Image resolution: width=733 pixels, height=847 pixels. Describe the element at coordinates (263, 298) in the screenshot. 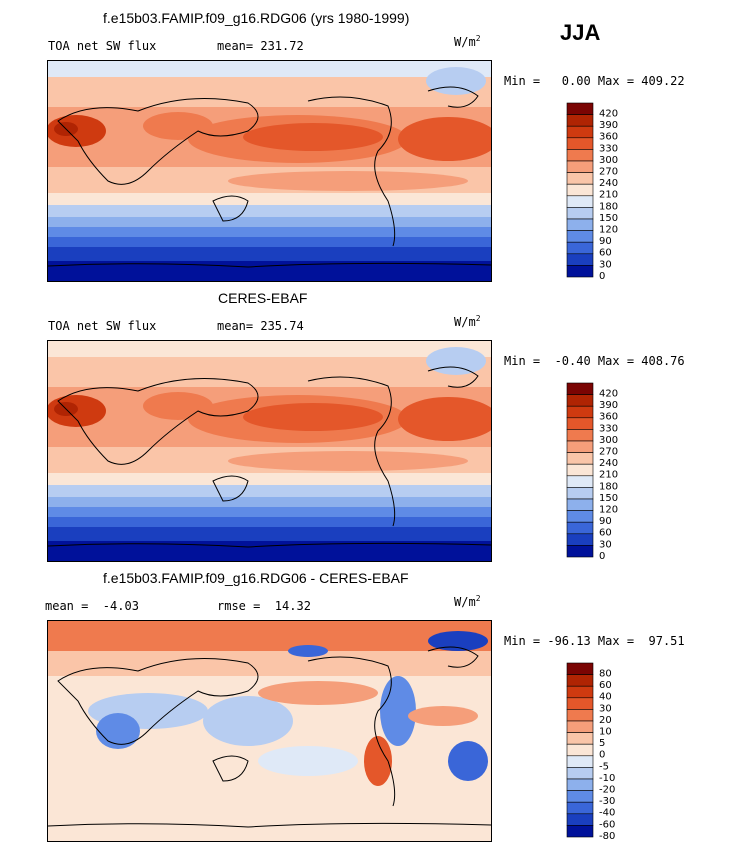

I see `panel-2-title: CERES-EBAF` at that location.